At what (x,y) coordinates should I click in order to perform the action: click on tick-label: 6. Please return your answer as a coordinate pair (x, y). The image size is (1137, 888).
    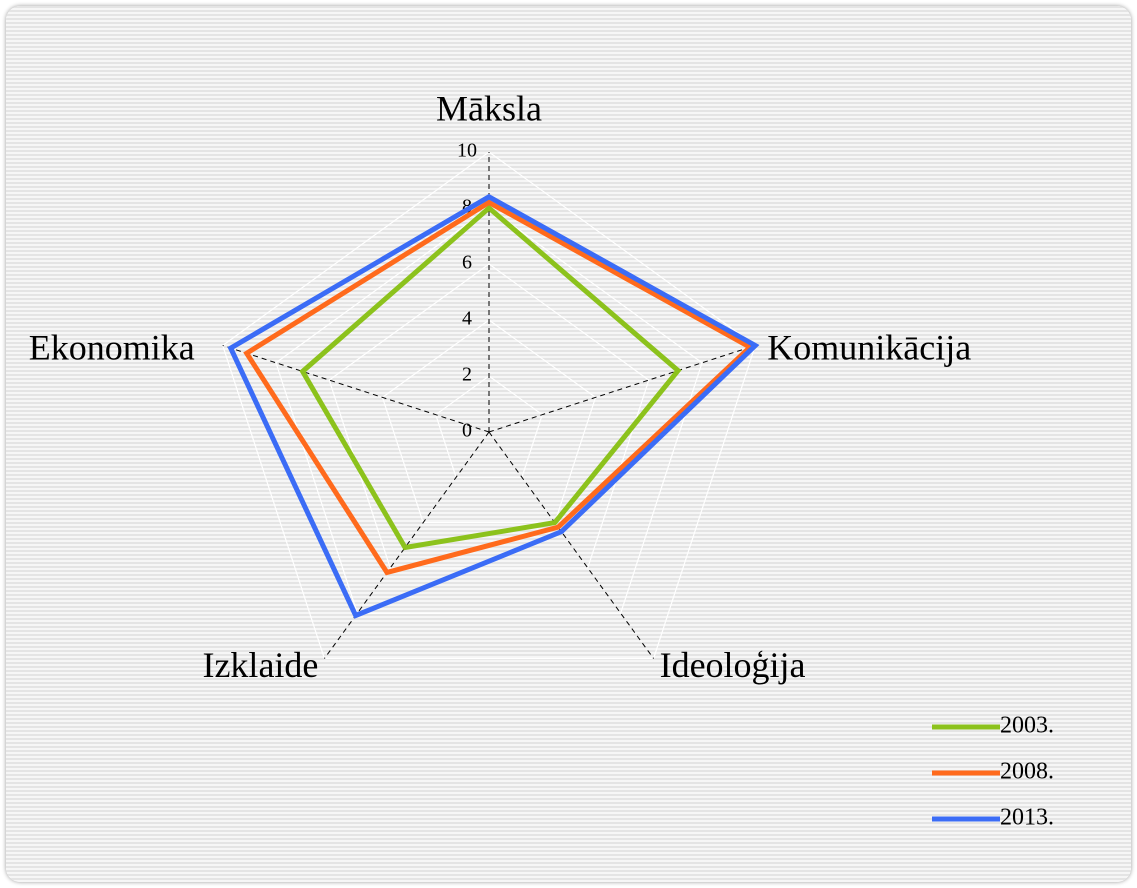
    Looking at the image, I should click on (467, 263).